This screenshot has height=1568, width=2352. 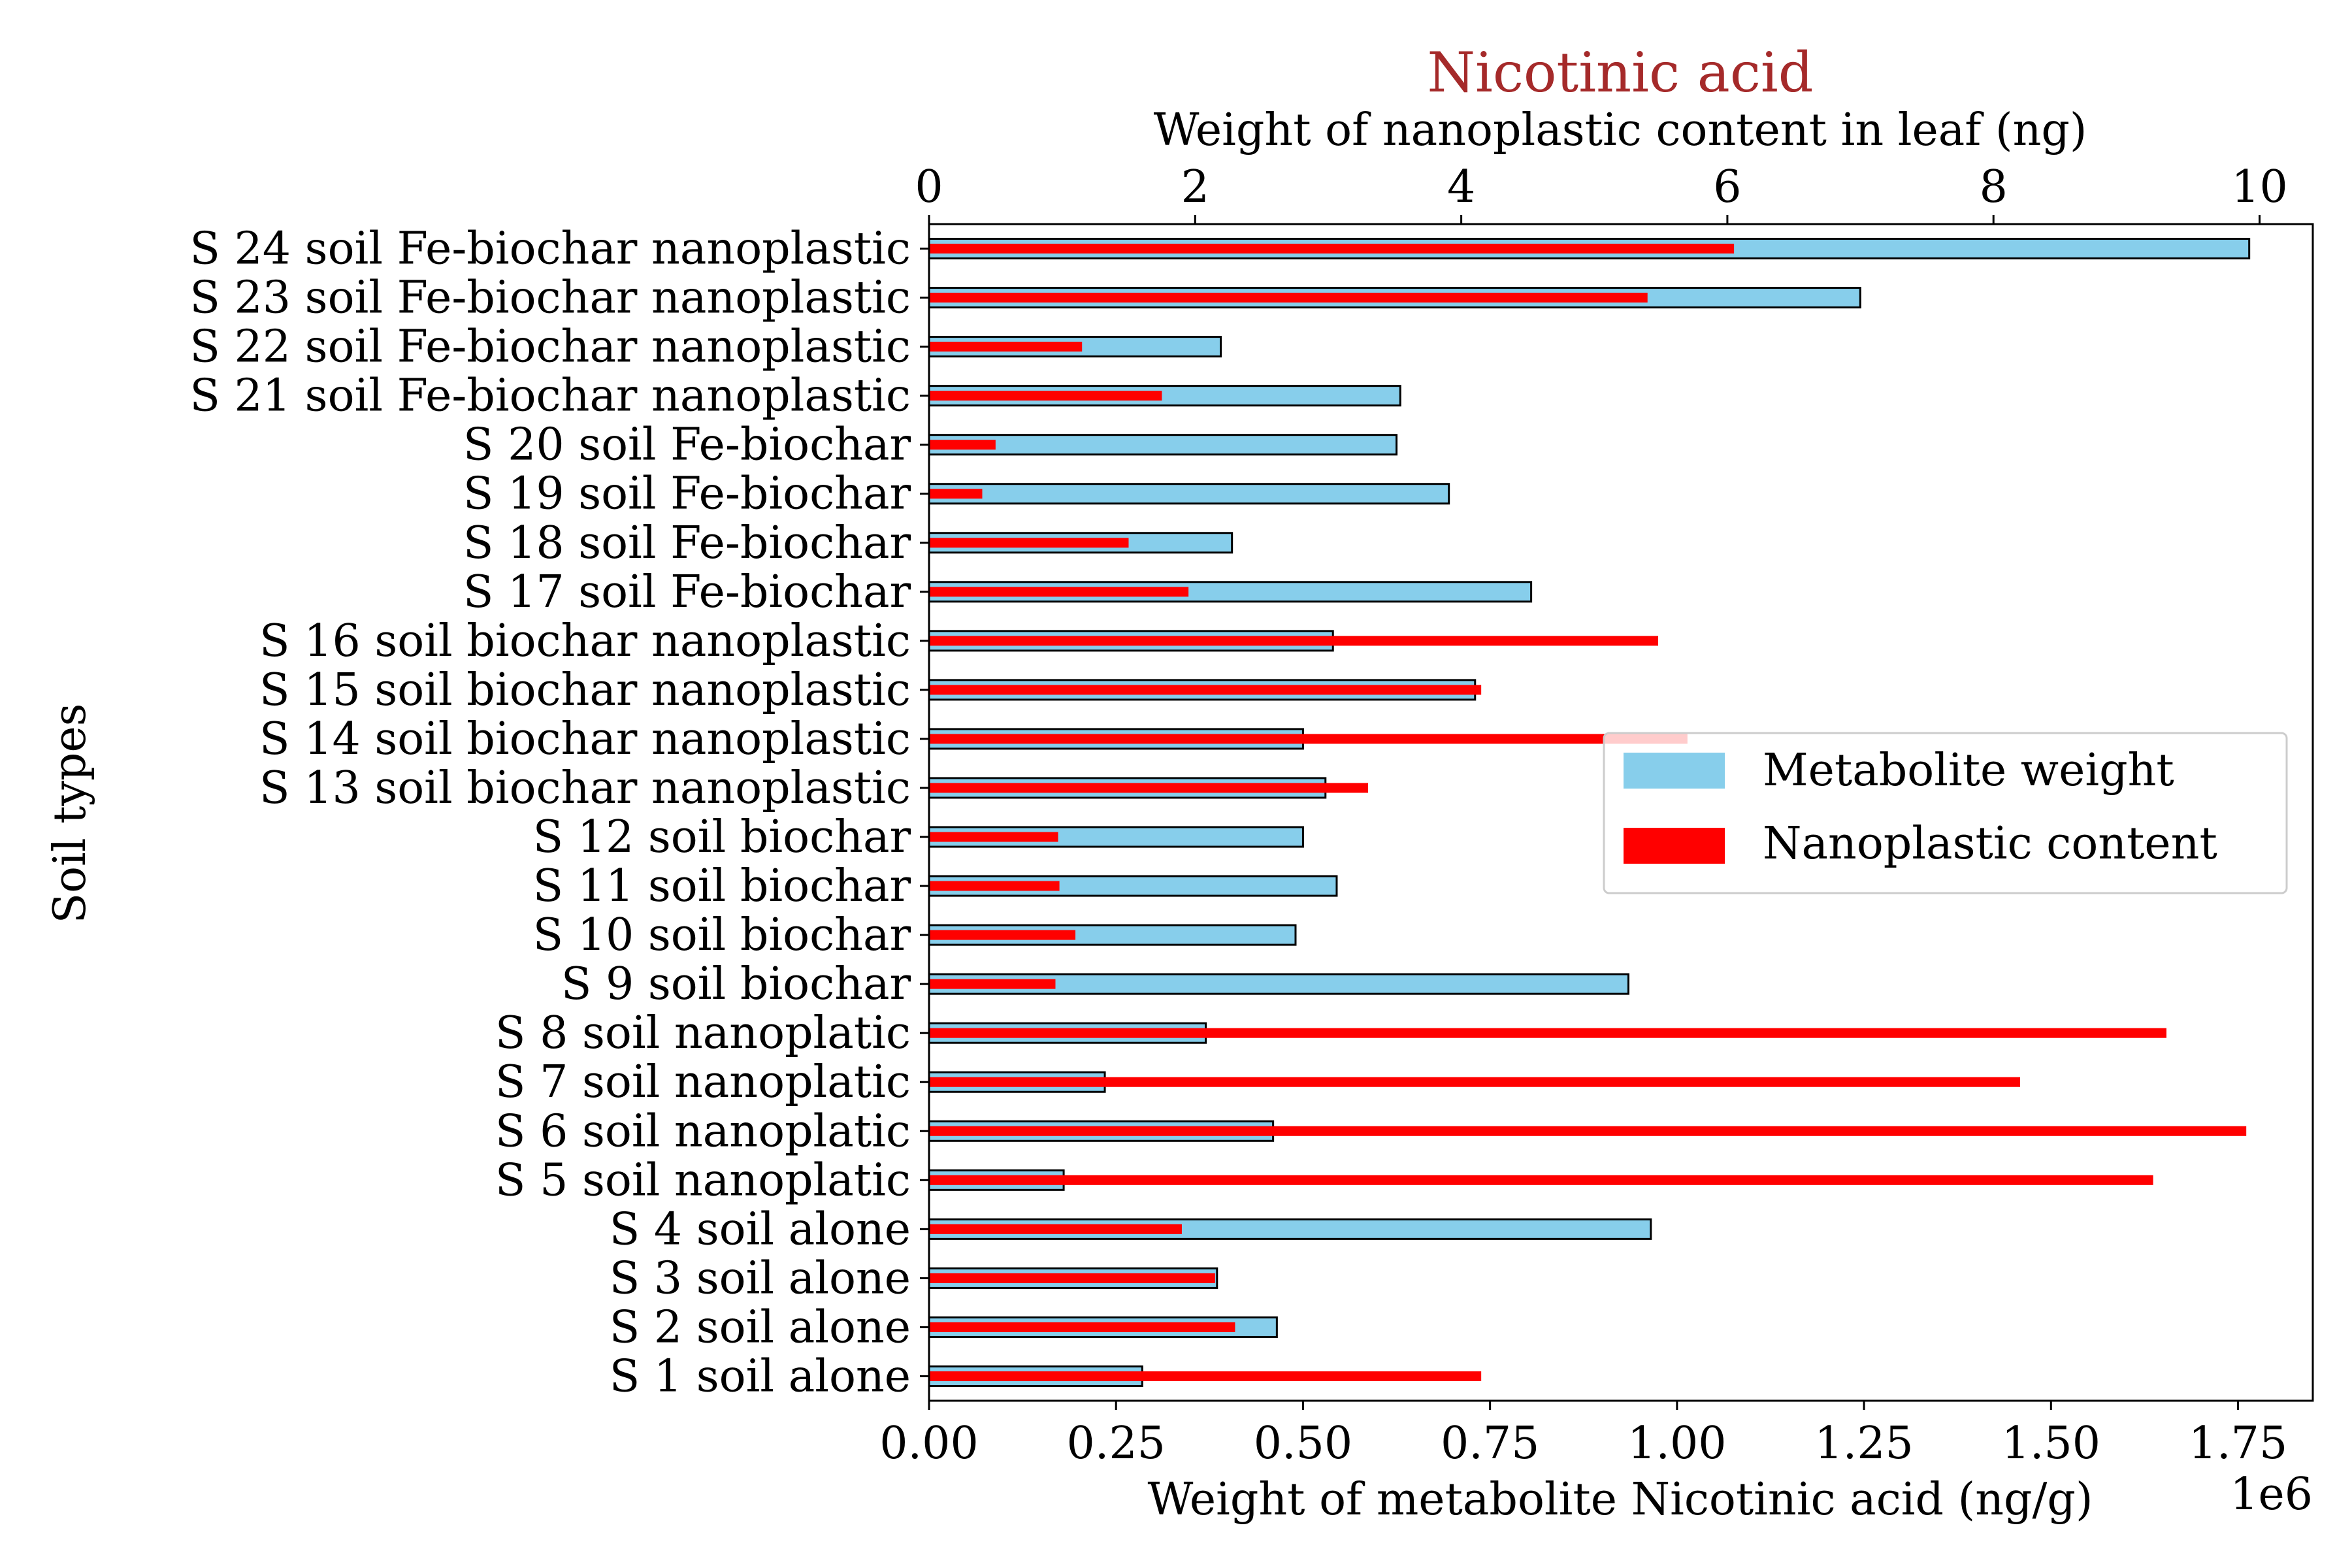 I want to click on x-bottom-tick-label: 0.00, so click(x=928, y=1443).